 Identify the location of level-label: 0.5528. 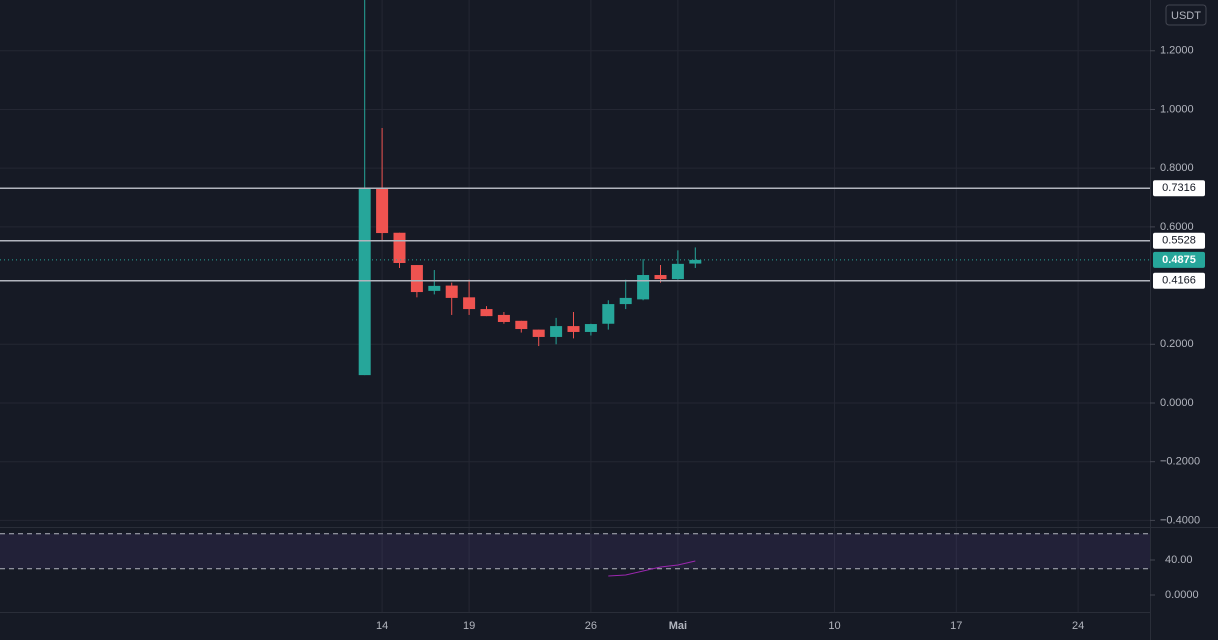
(1179, 241).